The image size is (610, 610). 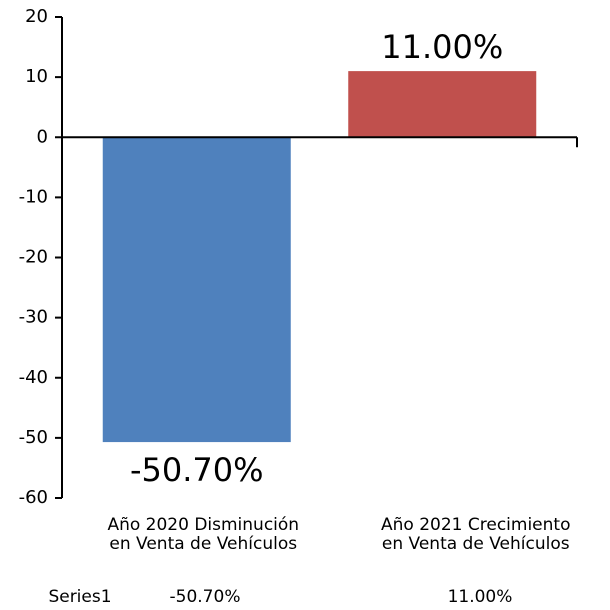 What do you see at coordinates (36, 76) in the screenshot?
I see `y-tick-label: 10` at bounding box center [36, 76].